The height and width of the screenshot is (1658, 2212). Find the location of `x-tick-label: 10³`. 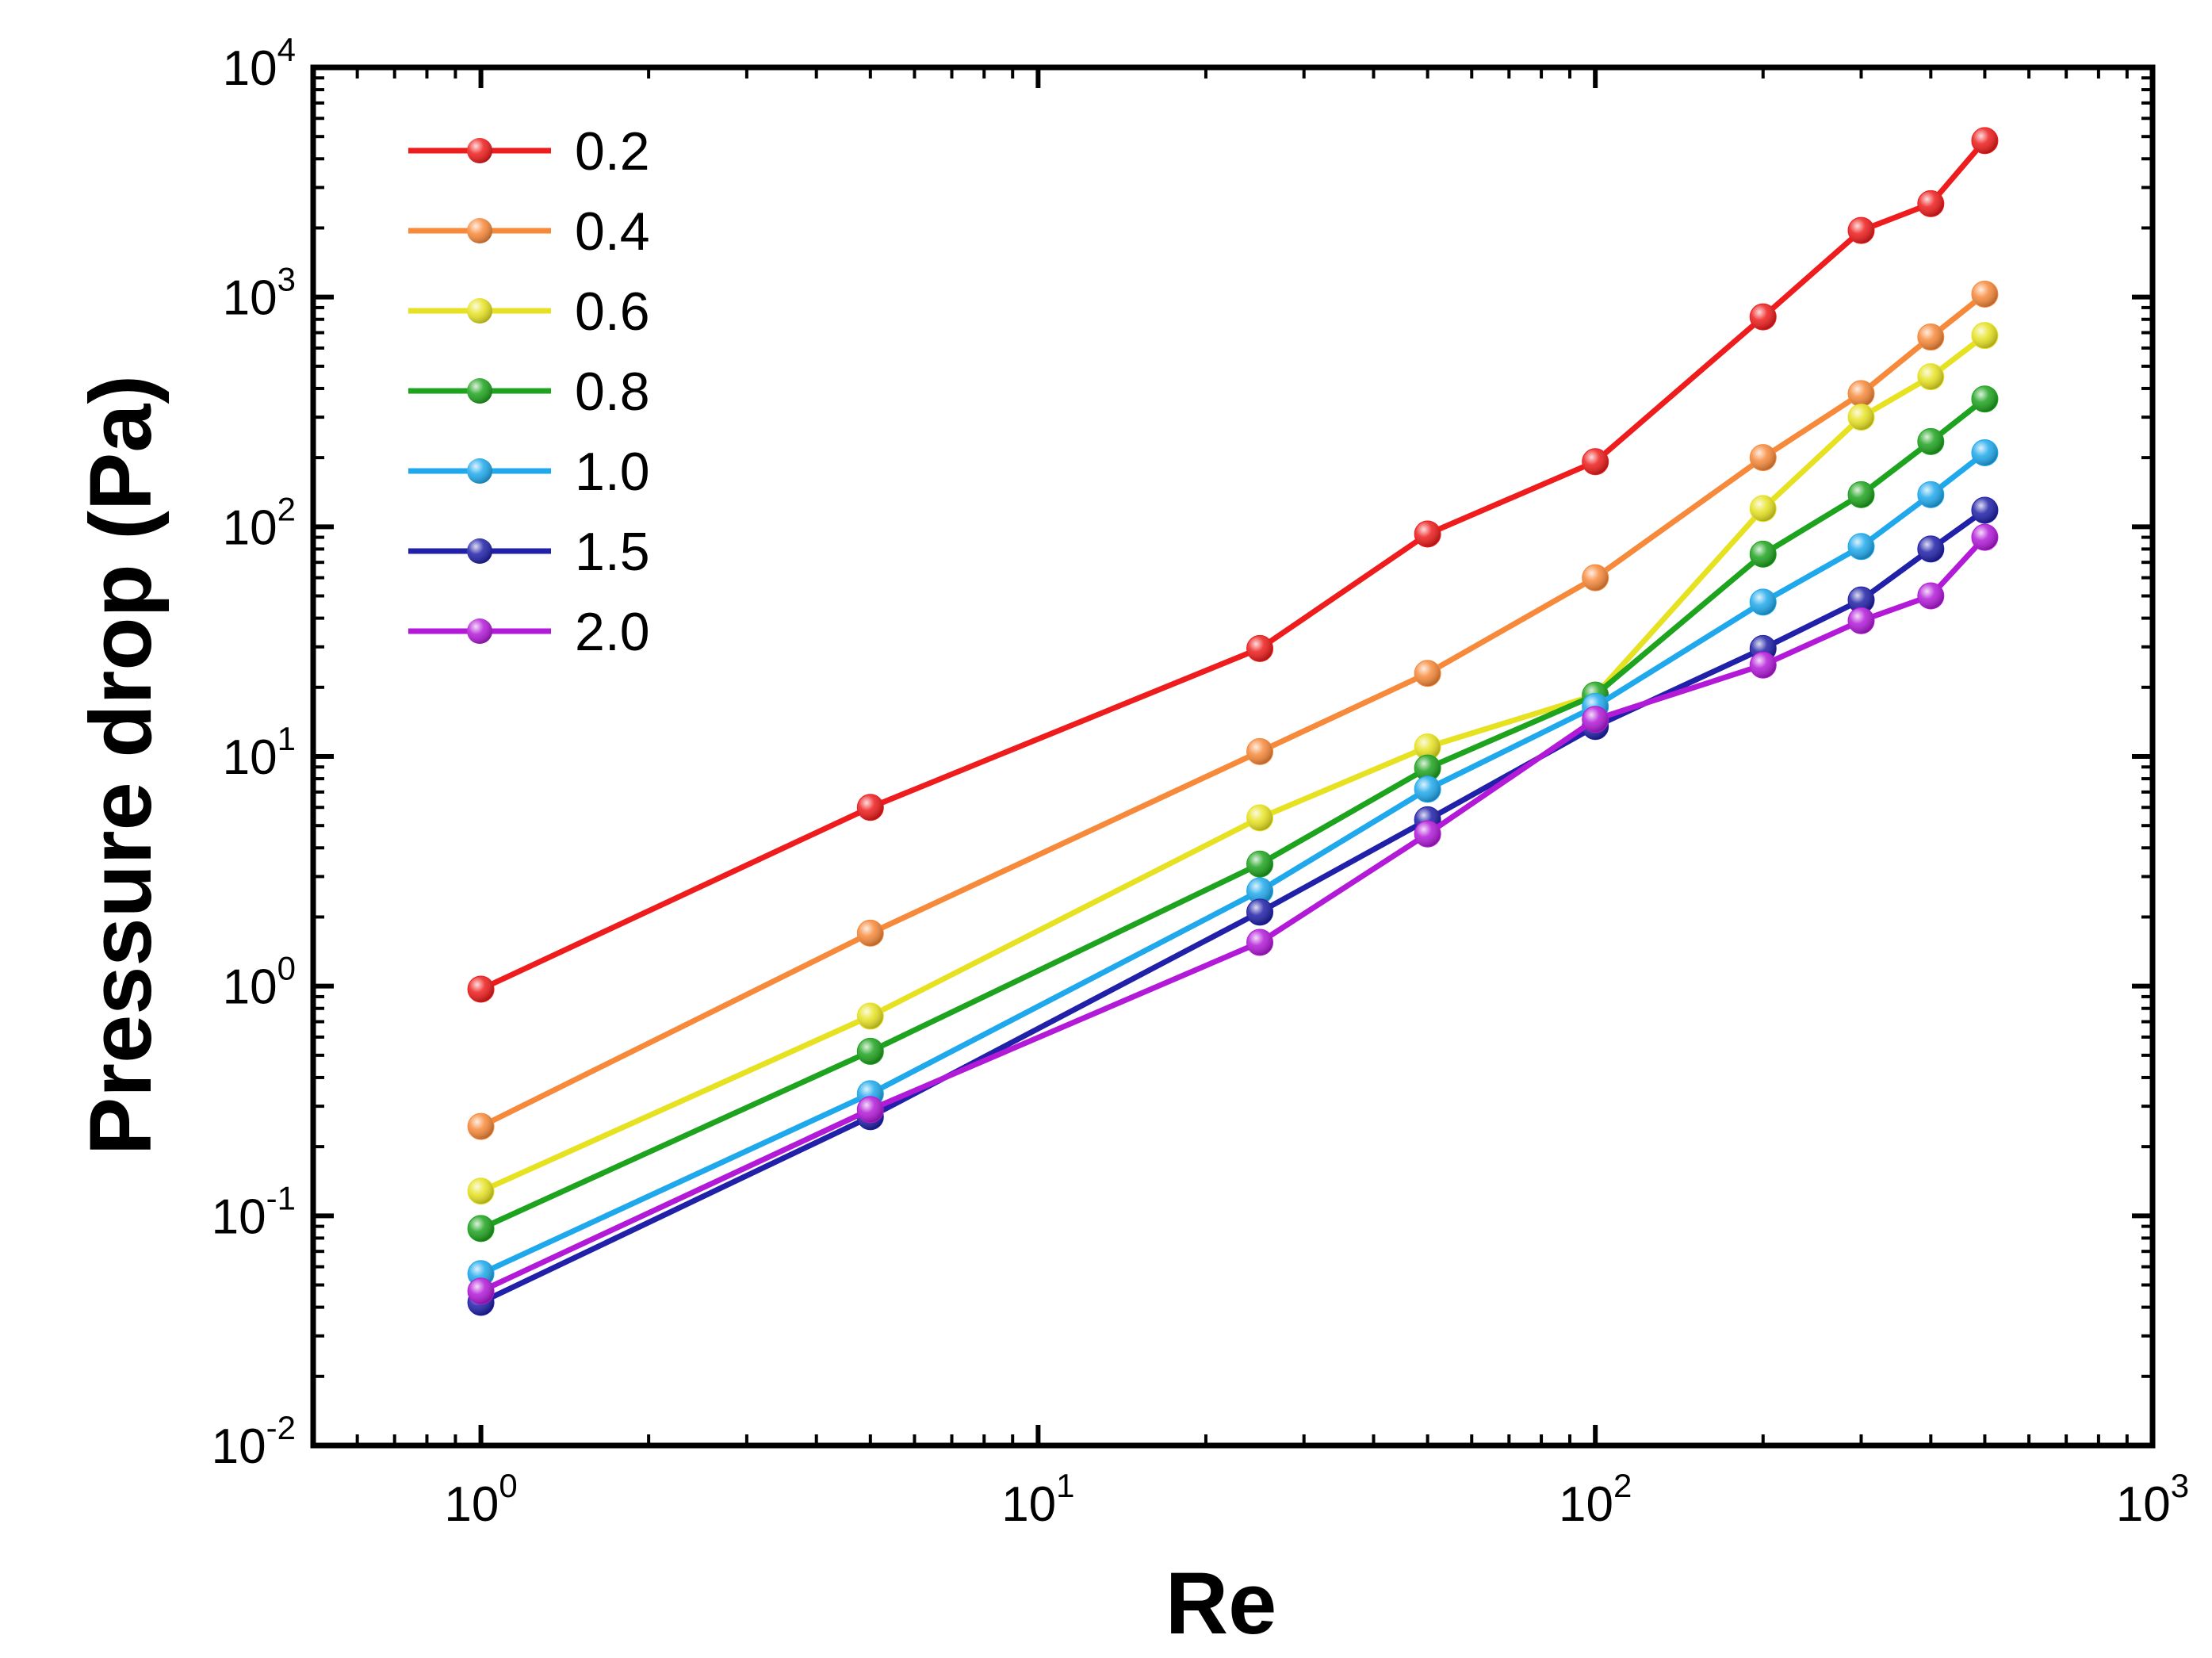

x-tick-label: 10³ is located at coordinates (2152, 1499).